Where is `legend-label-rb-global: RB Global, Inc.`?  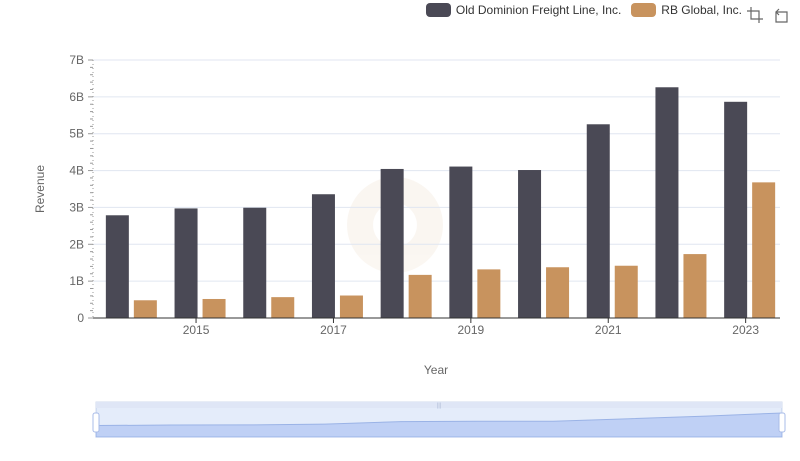 legend-label-rb-global: RB Global, Inc. is located at coordinates (701, 10).